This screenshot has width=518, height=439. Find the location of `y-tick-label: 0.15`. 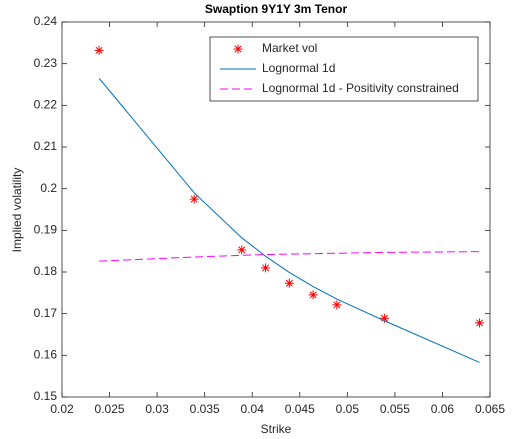

y-tick-label: 0.15 is located at coordinates (46, 396).